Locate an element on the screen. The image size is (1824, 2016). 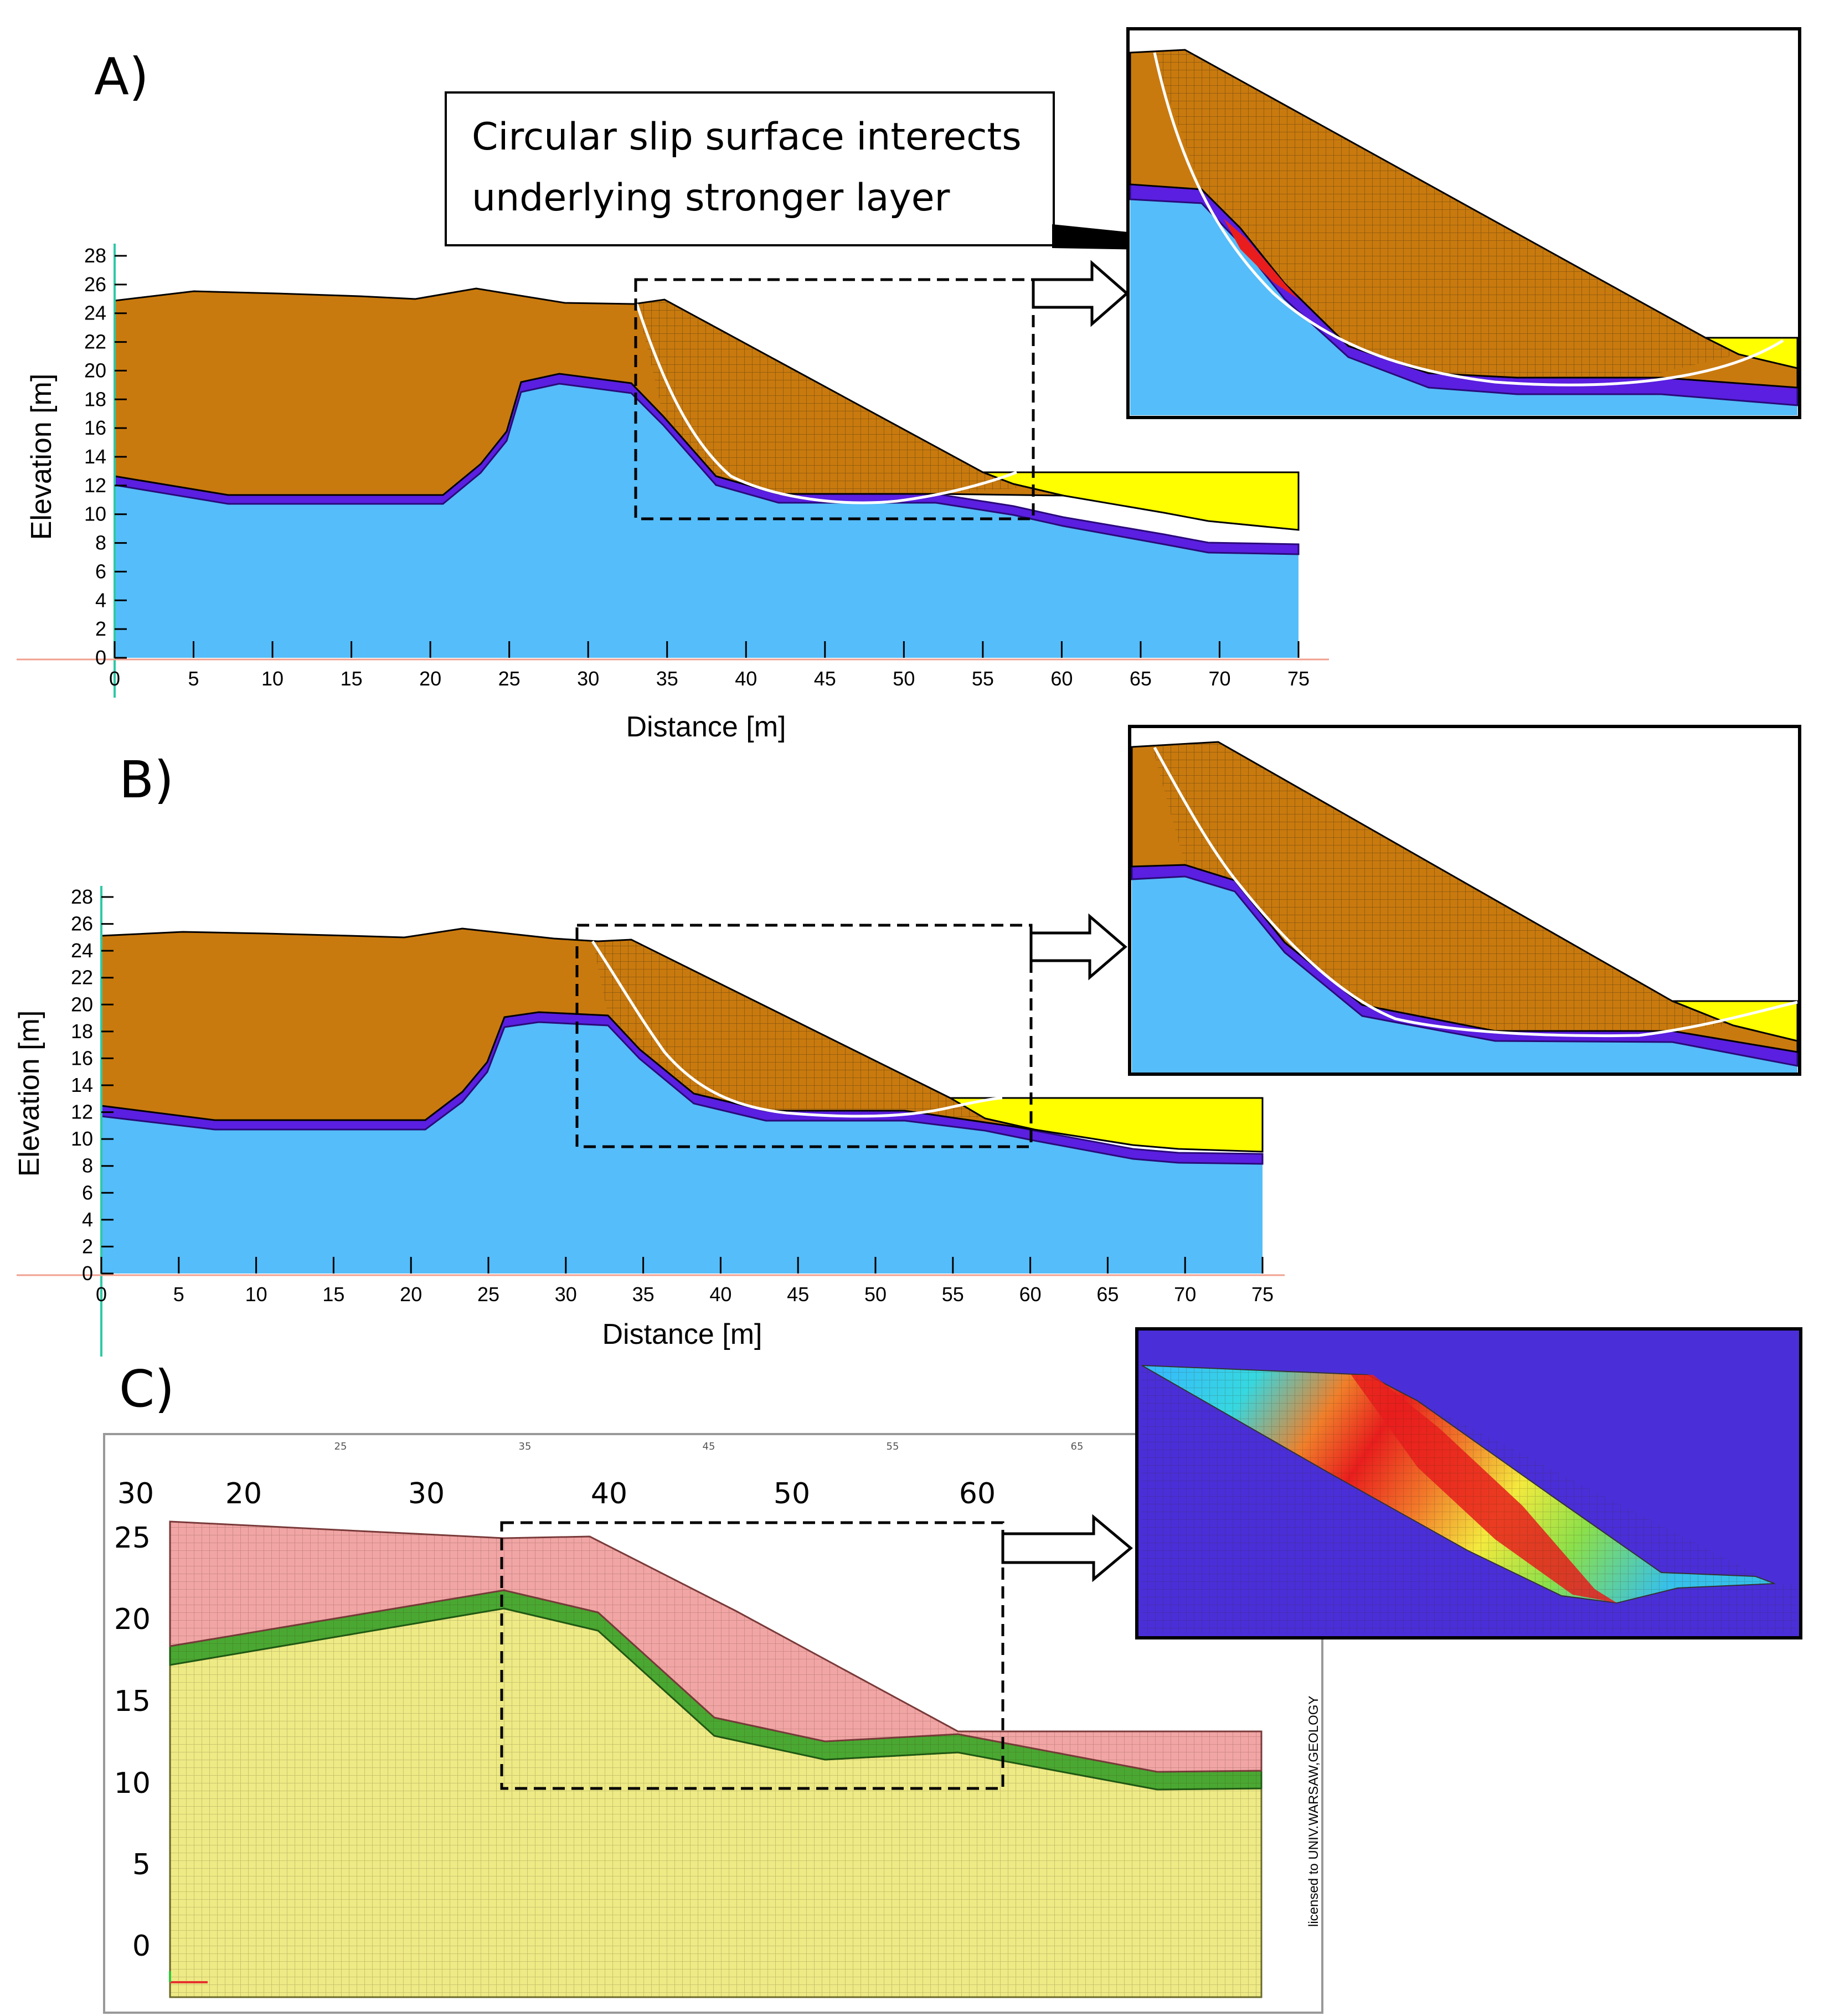
panel-b-x-tick-label: 10 is located at coordinates (256, 1294).